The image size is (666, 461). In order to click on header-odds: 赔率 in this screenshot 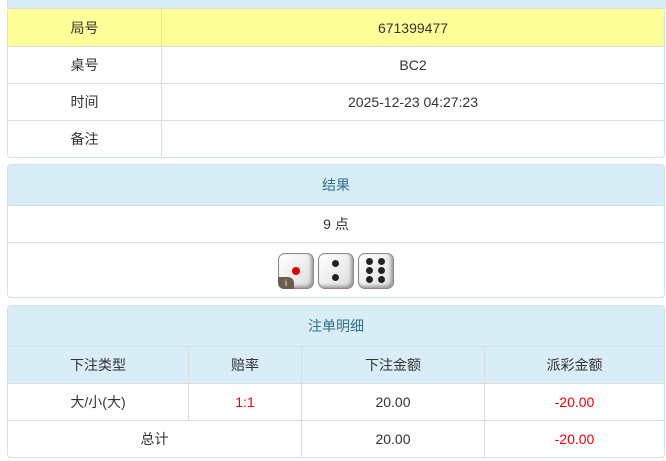, I will do `click(245, 365)`.